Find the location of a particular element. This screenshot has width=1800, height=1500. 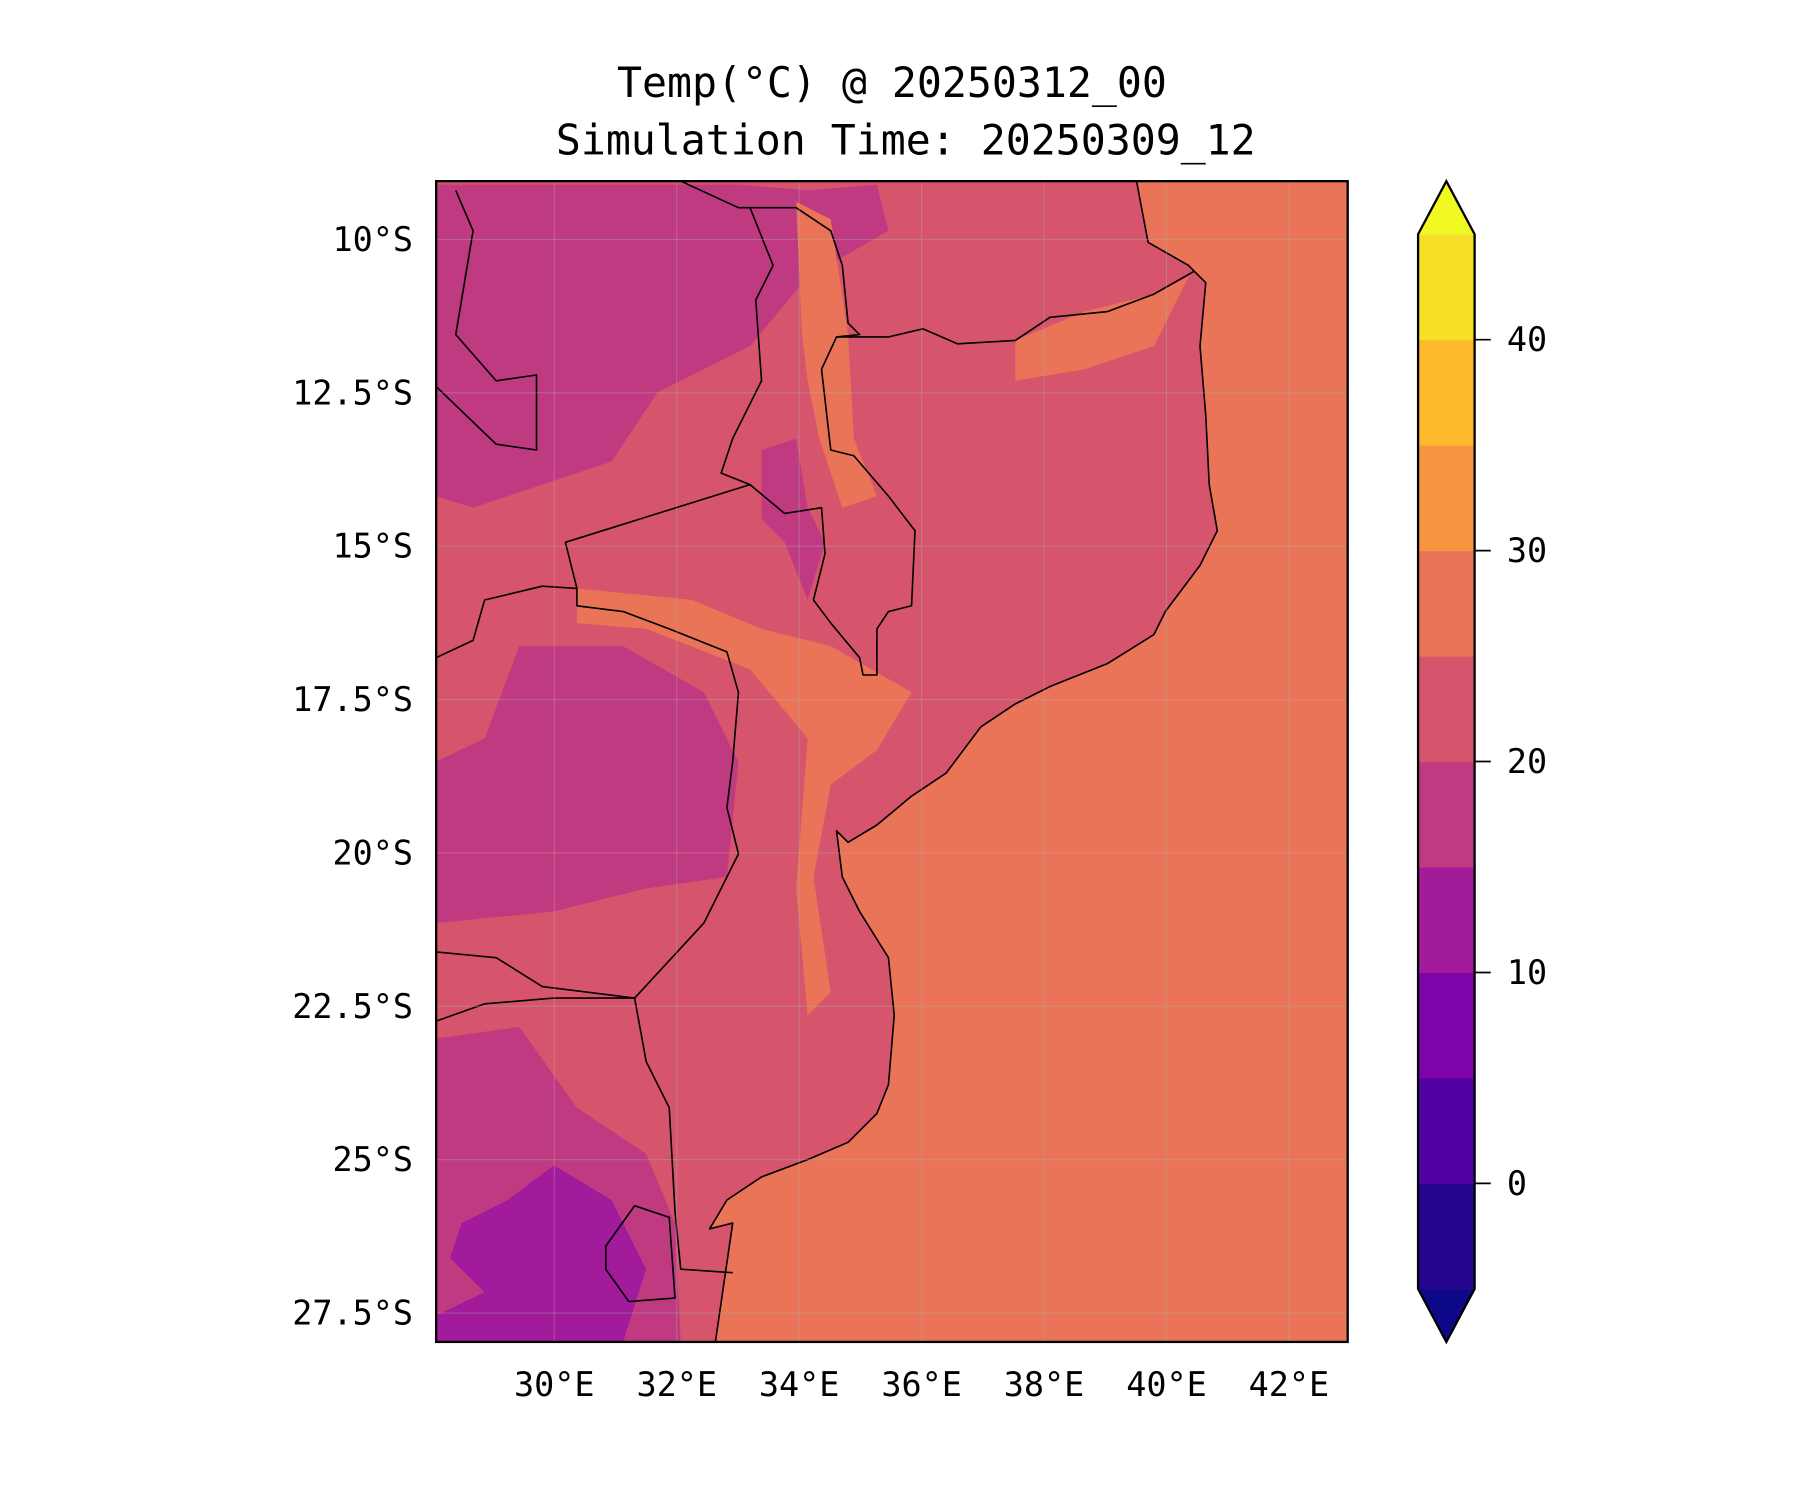

colorbar-tick-label: 20 is located at coordinates (1527, 761).